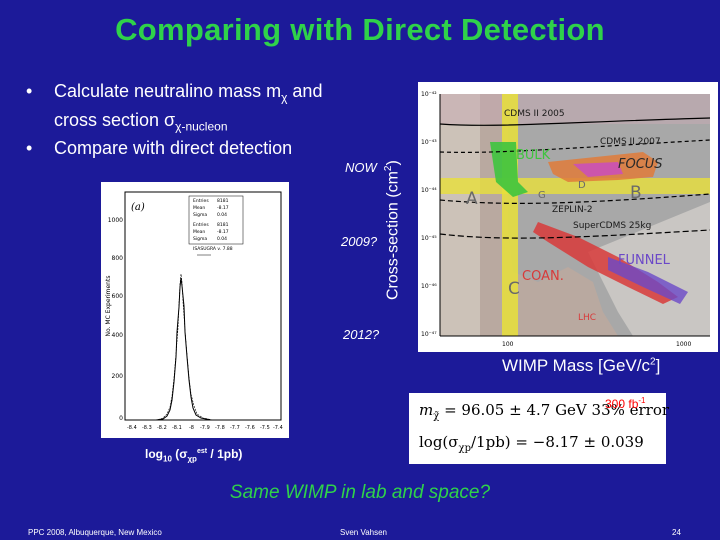  Describe the element at coordinates (543, 276) in the screenshot. I see `label-coan: COAN.` at that location.